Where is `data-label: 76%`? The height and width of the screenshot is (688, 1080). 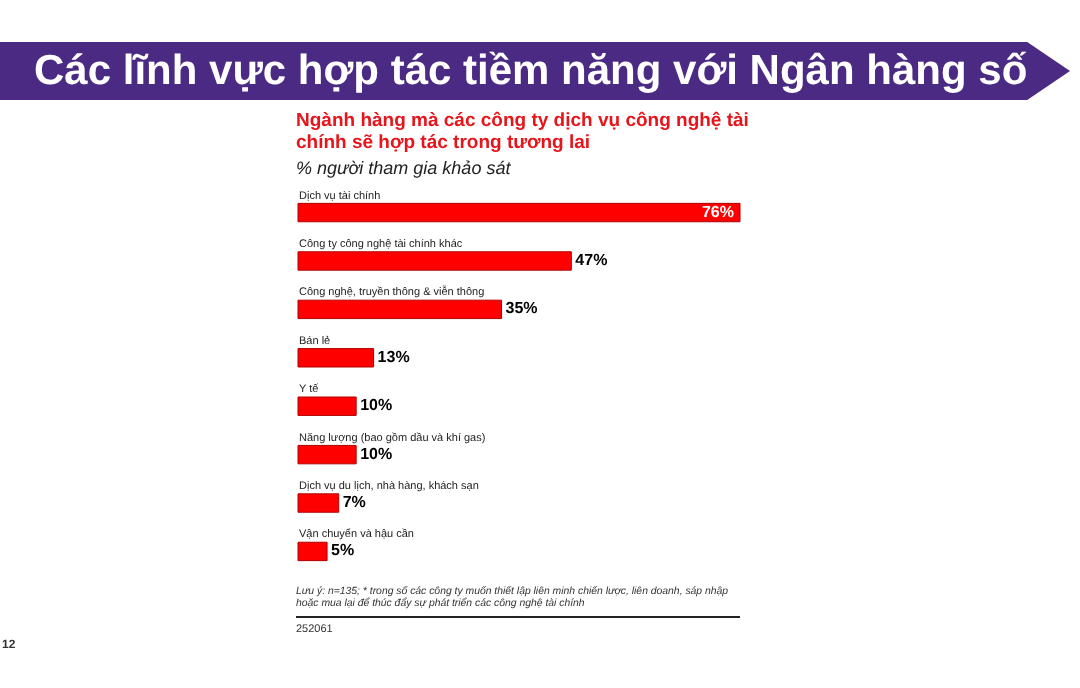
data-label: 76% is located at coordinates (717, 211).